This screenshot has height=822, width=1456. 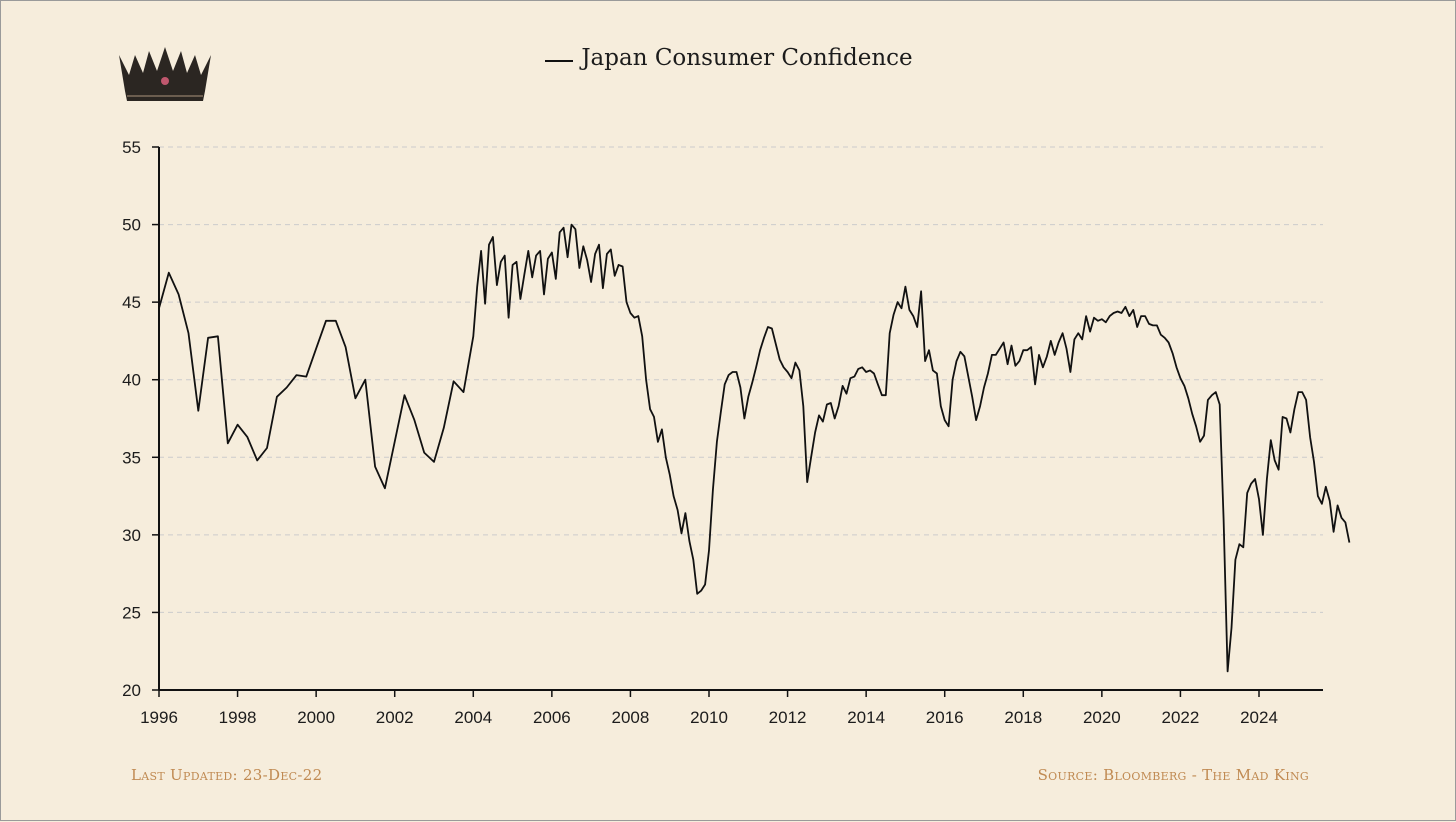 What do you see at coordinates (131, 147) in the screenshot?
I see `y-tick-label: 55` at bounding box center [131, 147].